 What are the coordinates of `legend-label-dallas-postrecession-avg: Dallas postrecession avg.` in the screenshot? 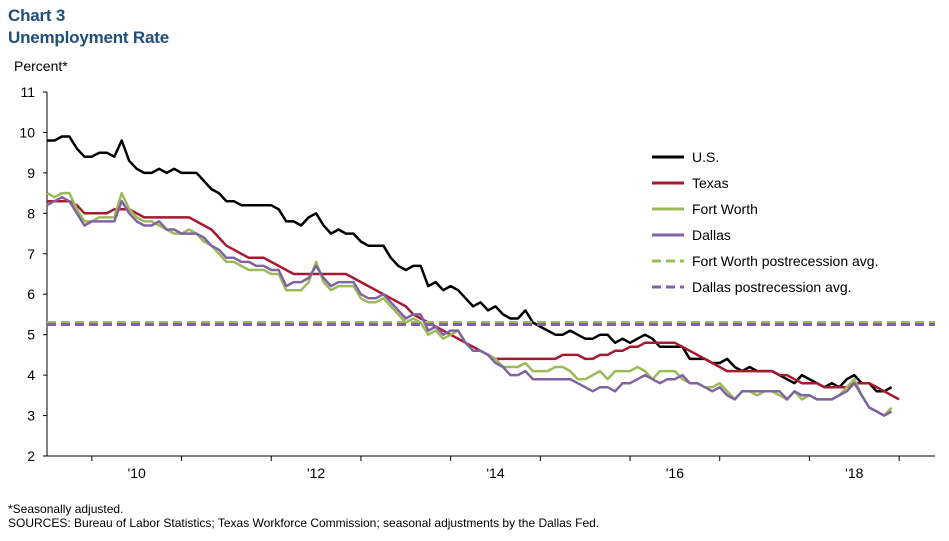 It's located at (772, 287).